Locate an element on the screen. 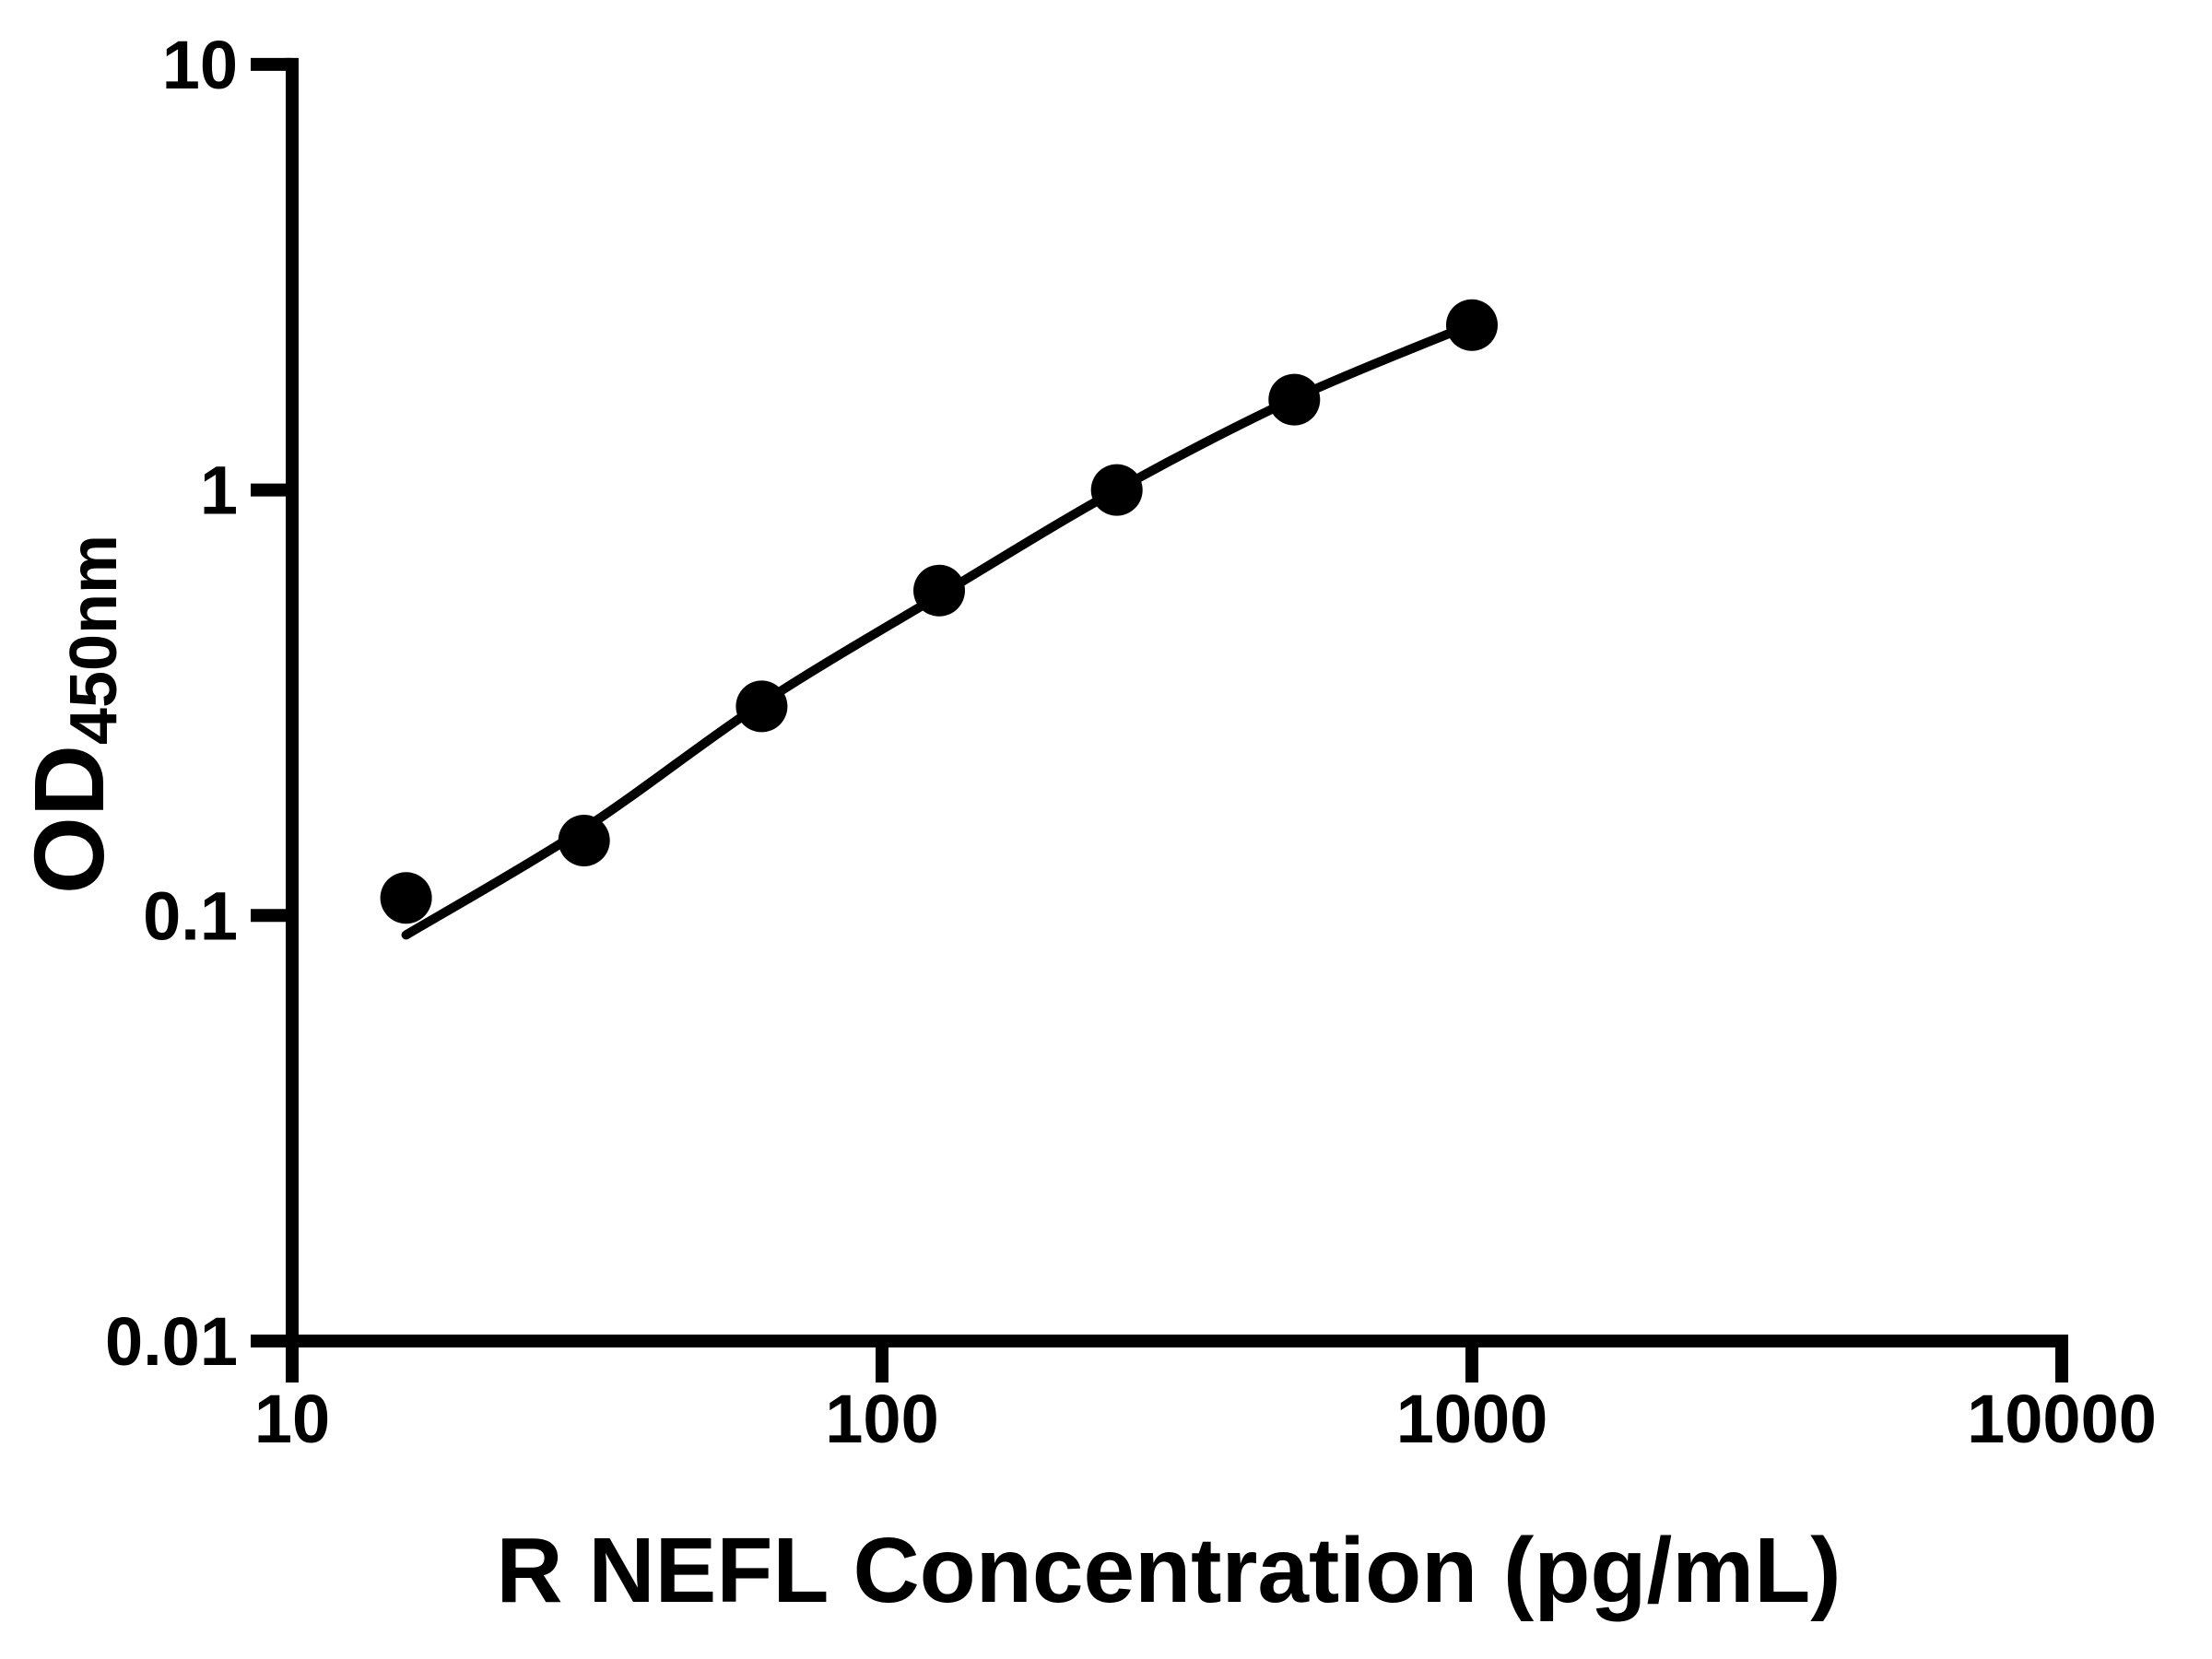 This screenshot has height=1659, width=2212. y-tick-label-10: 10 is located at coordinates (200, 65).